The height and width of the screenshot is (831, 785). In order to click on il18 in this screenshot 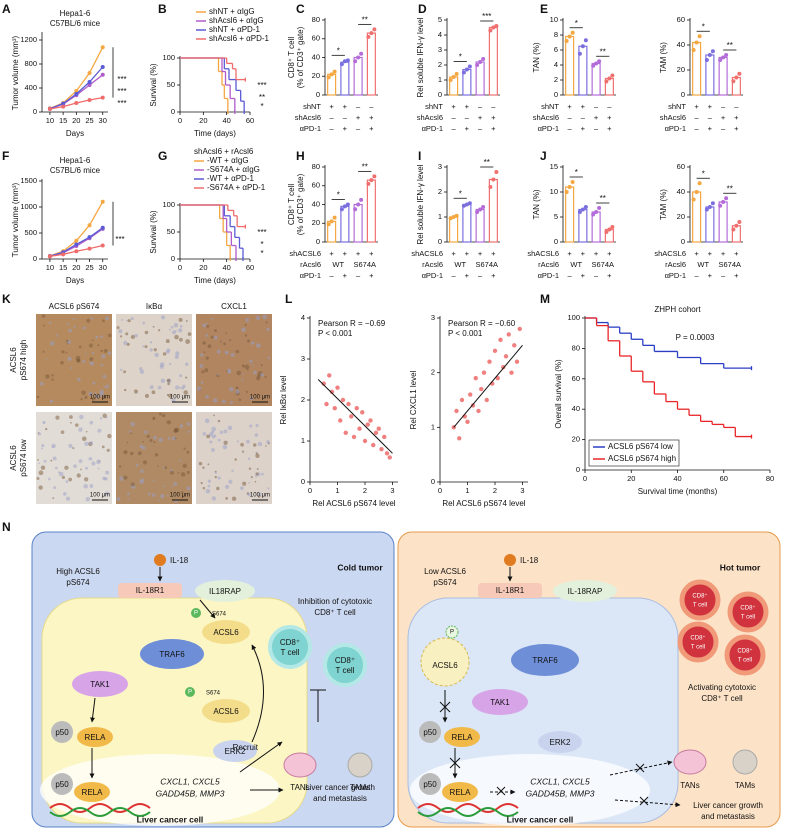, I will do `click(510, 560)`.